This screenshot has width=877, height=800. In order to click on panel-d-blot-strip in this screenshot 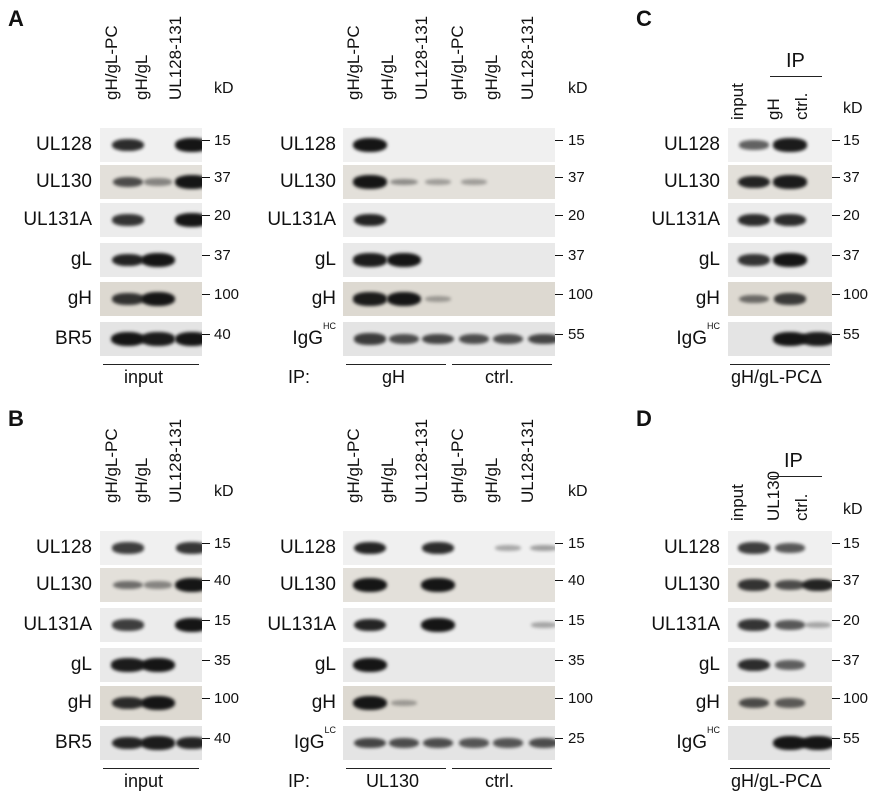, I will do `click(780, 625)`.